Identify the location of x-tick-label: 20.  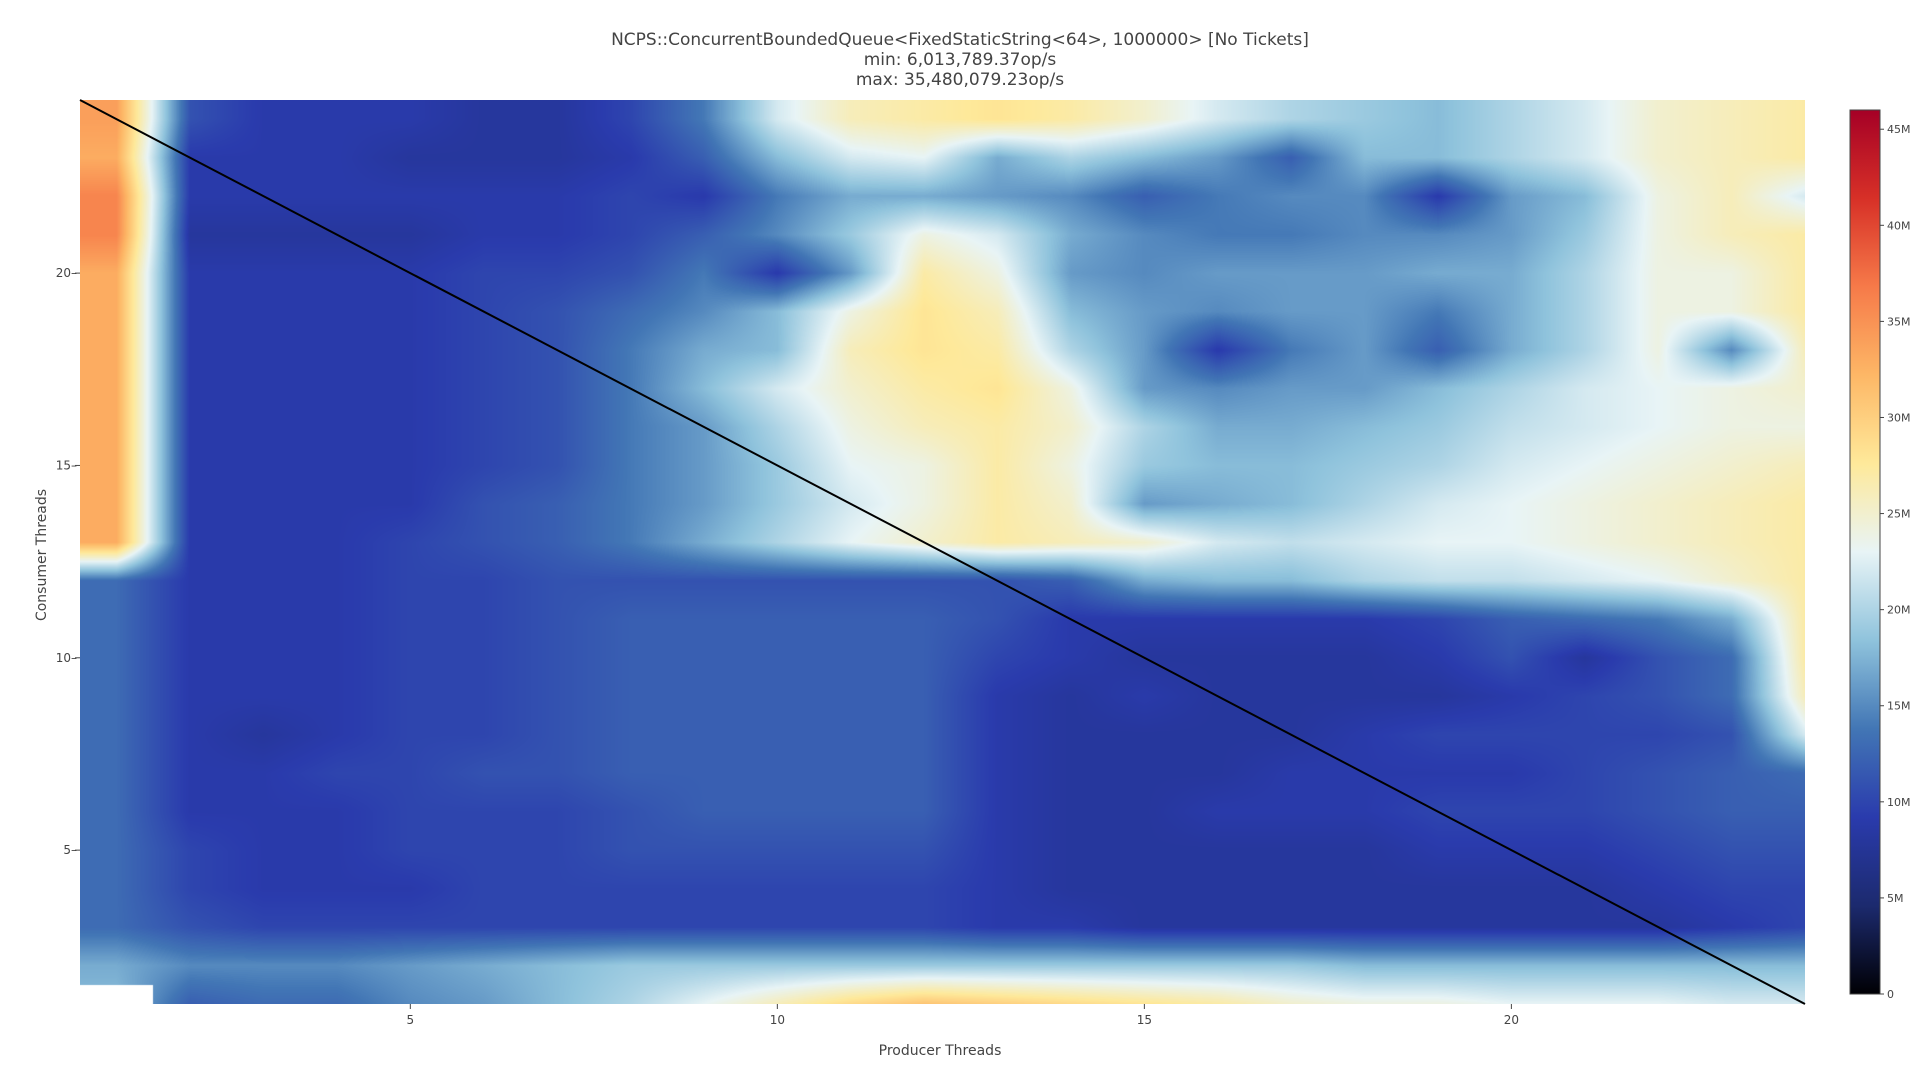
(1511, 1020).